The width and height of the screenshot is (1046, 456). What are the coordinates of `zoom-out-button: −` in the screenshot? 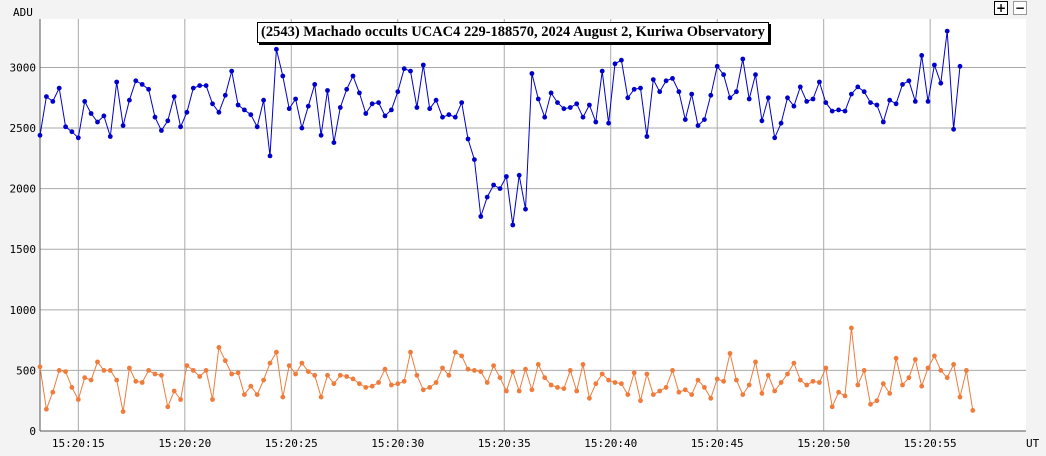 It's located at (1020, 8).